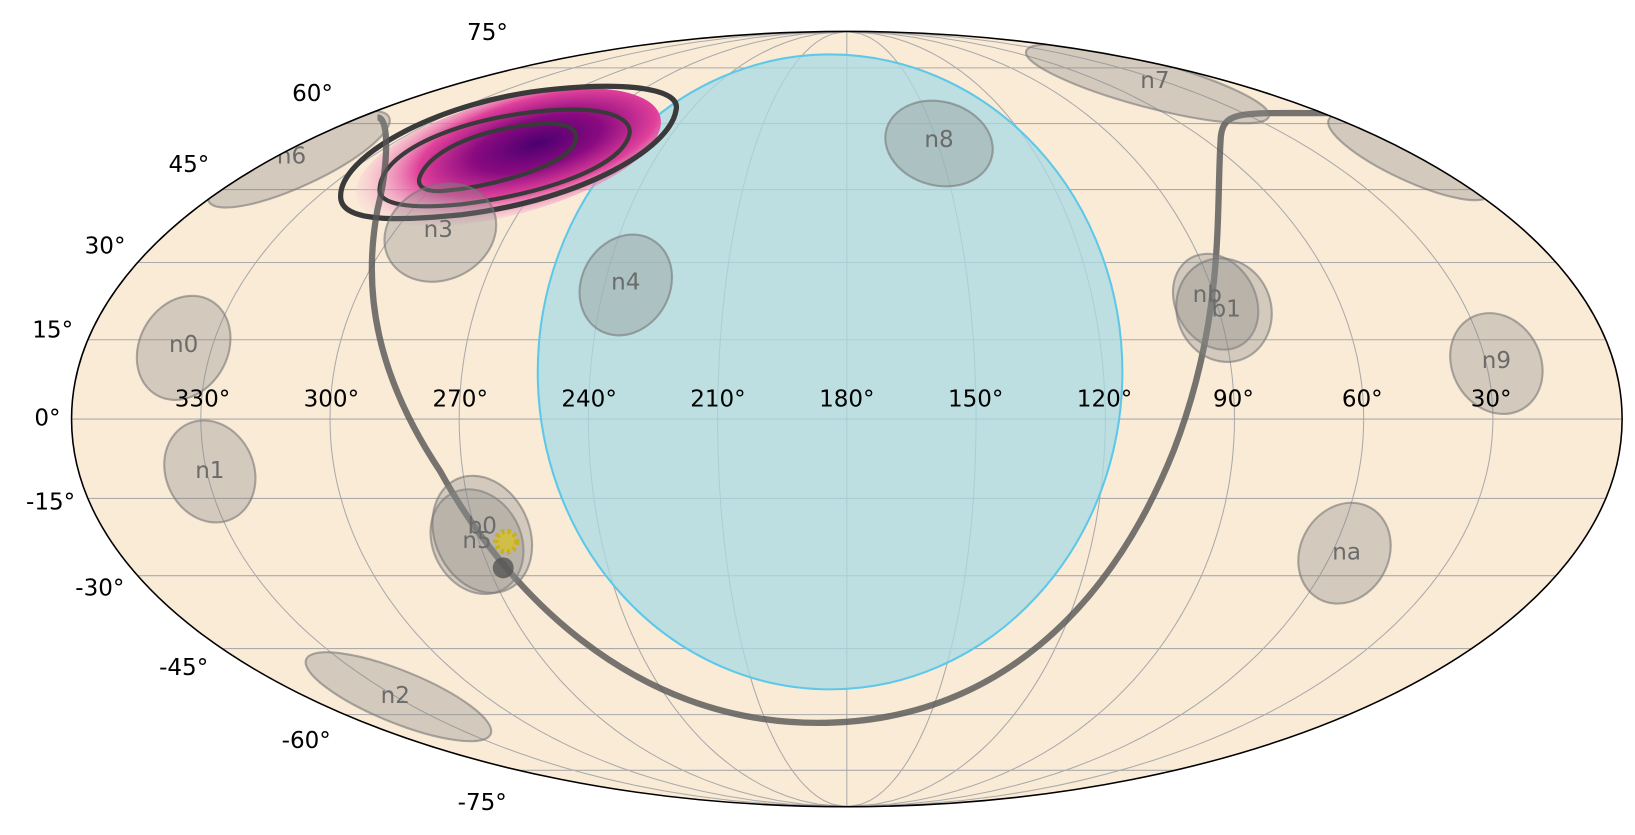 The width and height of the screenshot is (1635, 835). I want to click on longitude-label: 30°, so click(1491, 400).